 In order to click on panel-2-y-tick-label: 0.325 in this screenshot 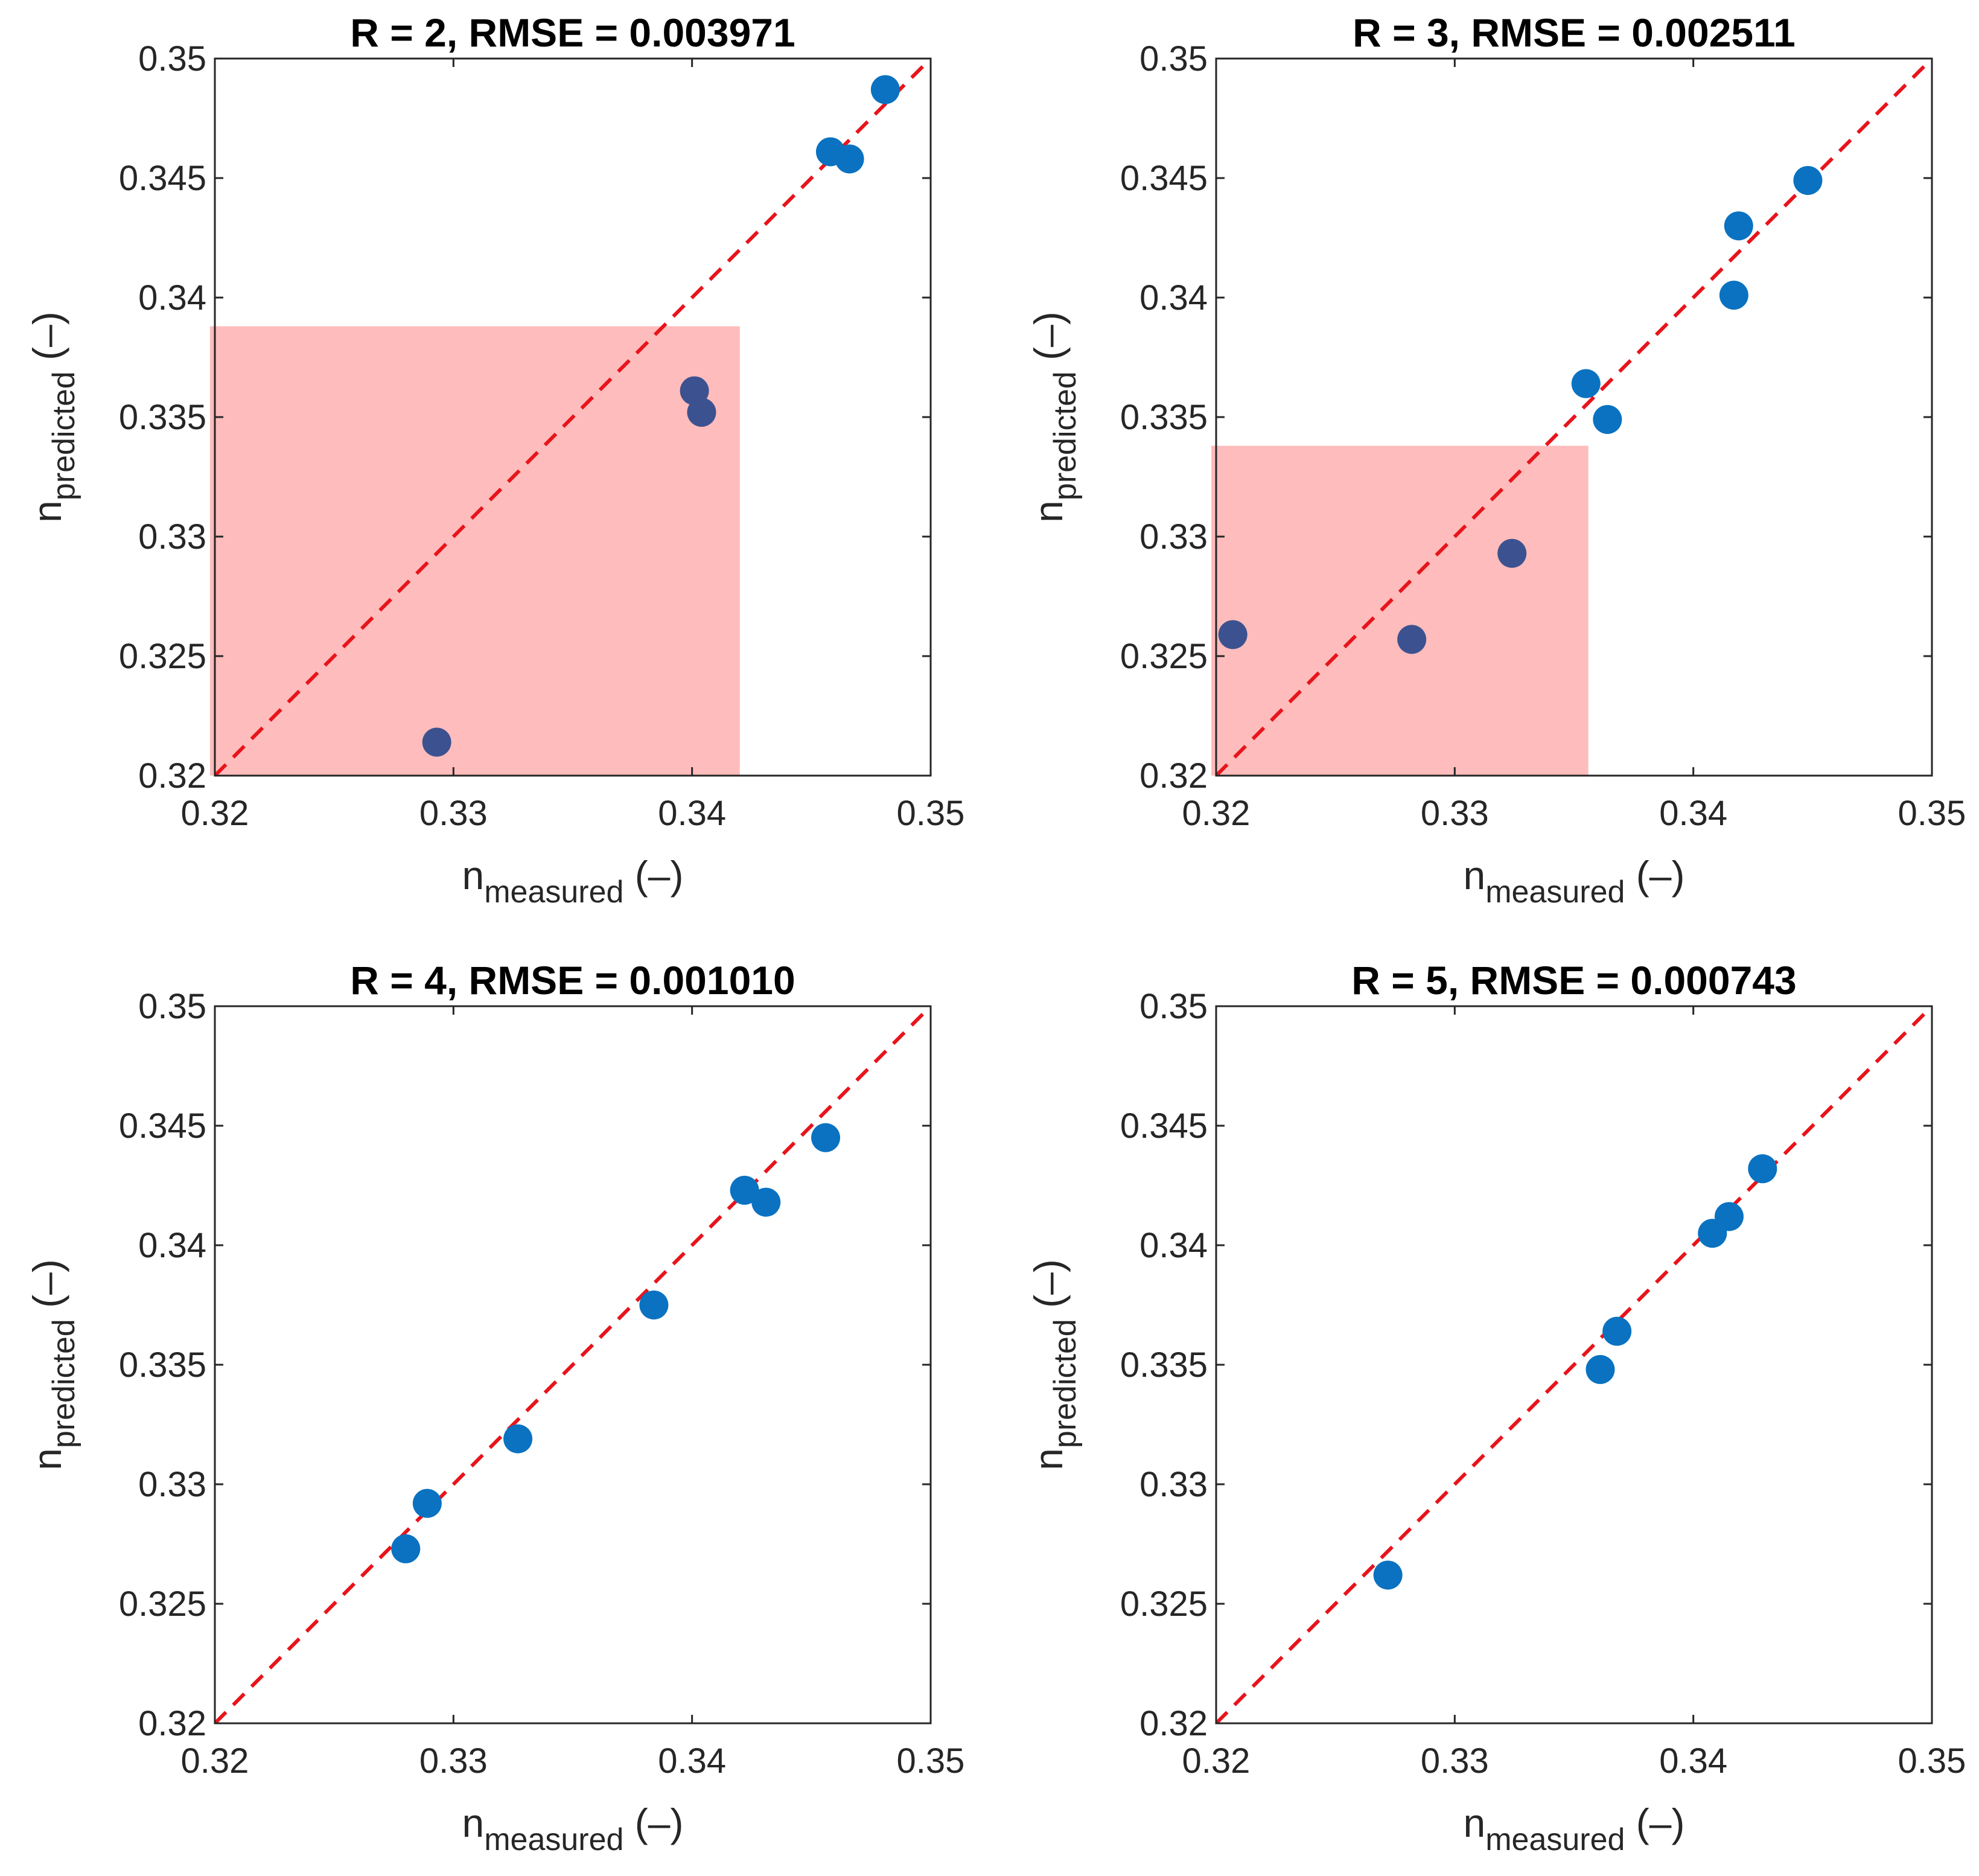, I will do `click(1164, 656)`.